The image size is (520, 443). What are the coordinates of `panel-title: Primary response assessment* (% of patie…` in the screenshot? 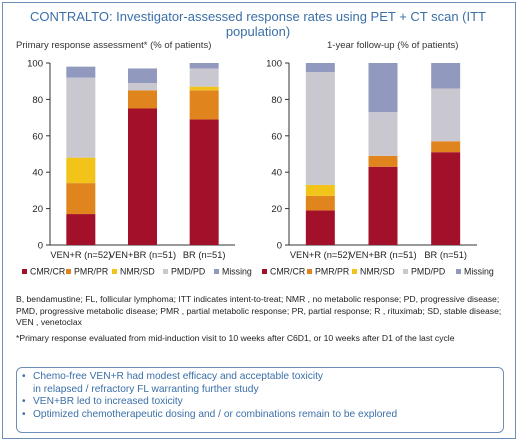 It's located at (113, 45).